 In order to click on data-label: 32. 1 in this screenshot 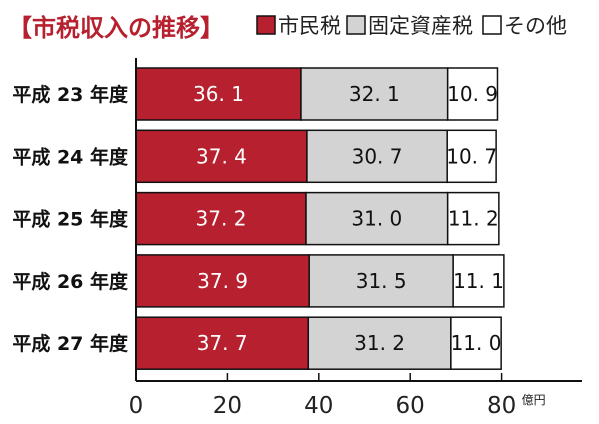, I will do `click(374, 94)`.